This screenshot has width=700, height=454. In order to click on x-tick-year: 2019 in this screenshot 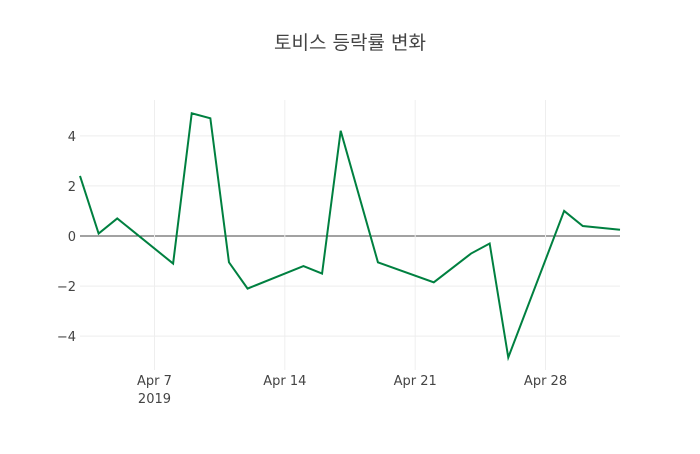, I will do `click(154, 399)`.